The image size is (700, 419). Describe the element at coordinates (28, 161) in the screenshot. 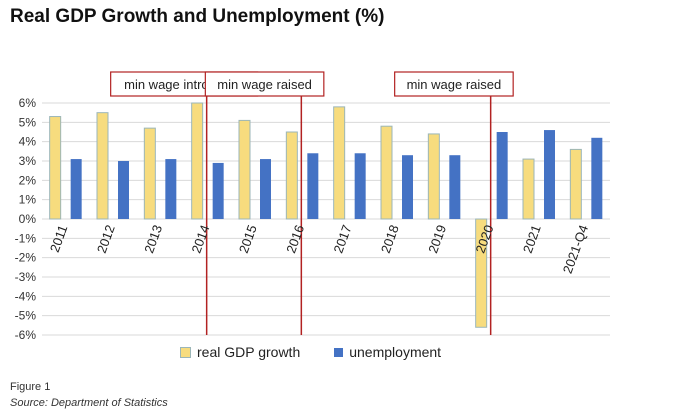

I see `y-tick-label: 3%` at that location.